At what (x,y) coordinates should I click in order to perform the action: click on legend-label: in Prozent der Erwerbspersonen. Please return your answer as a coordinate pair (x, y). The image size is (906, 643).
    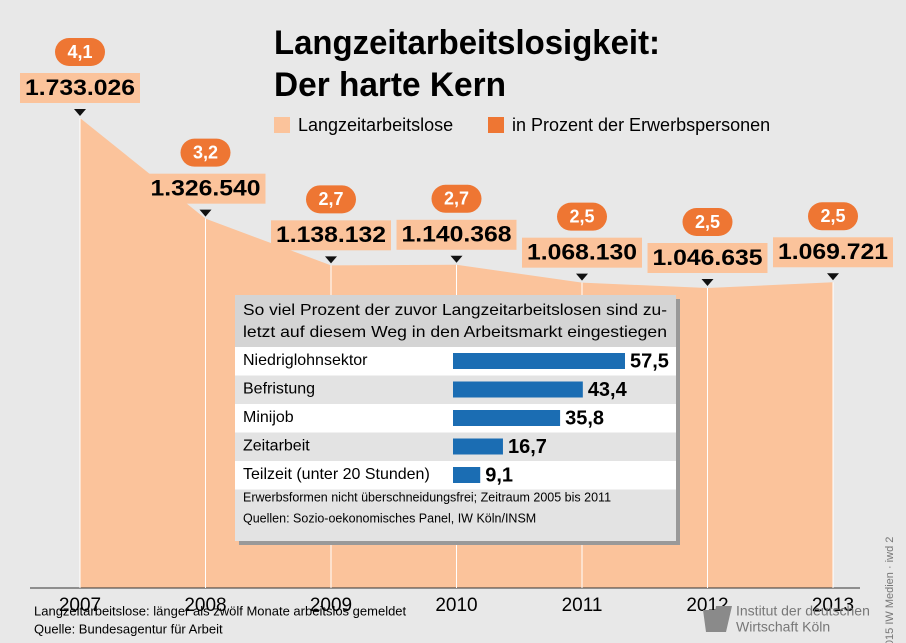
    Looking at the image, I should click on (641, 125).